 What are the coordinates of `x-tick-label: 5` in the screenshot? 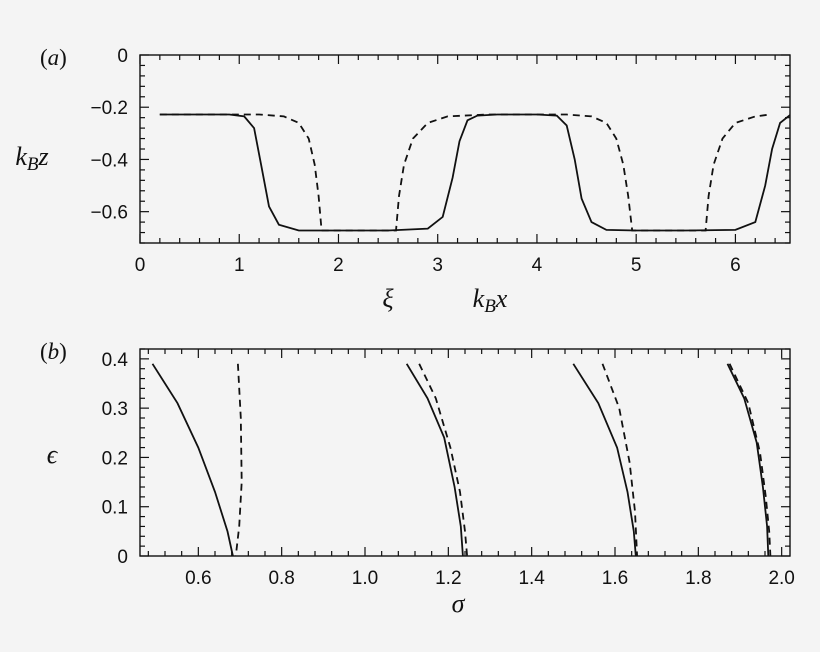 It's located at (636, 265).